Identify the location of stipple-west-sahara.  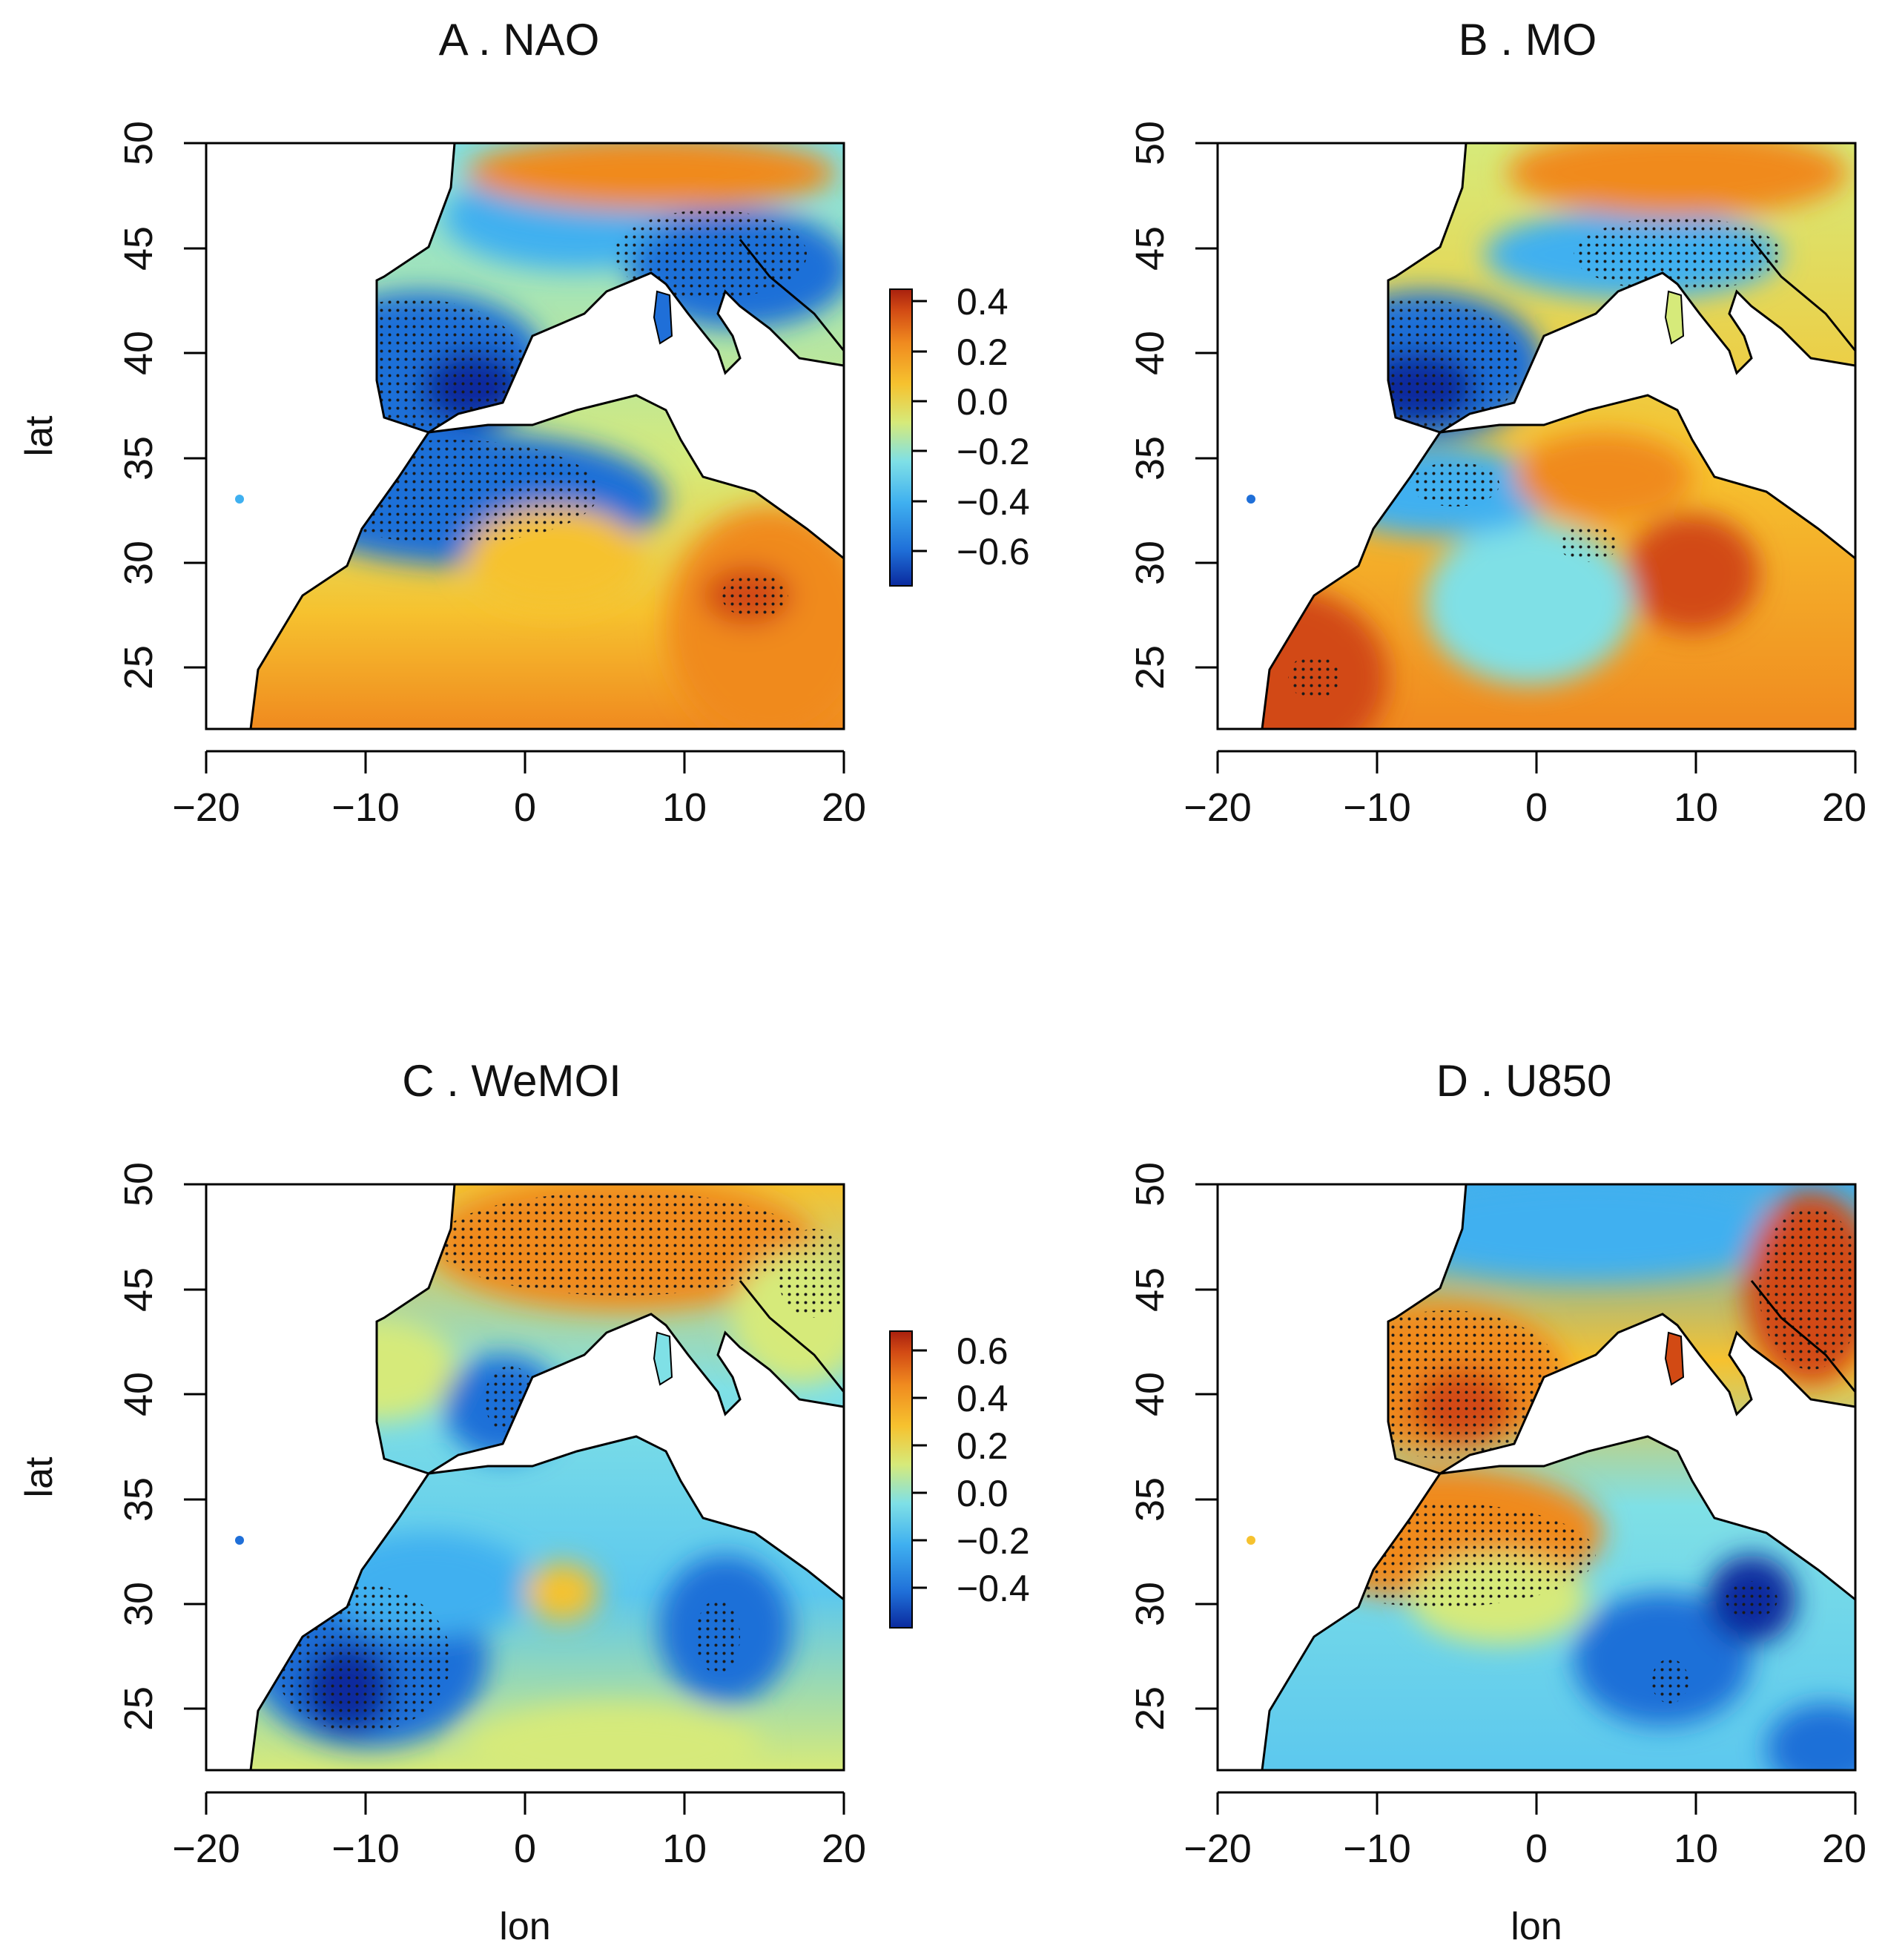
(1314, 677).